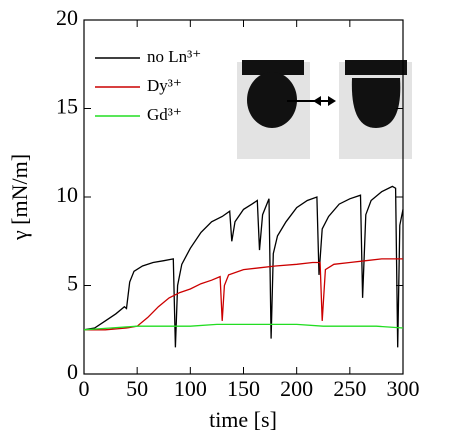 The width and height of the screenshot is (457, 437). Describe the element at coordinates (324, 109) in the screenshot. I see `inset-image` at that location.